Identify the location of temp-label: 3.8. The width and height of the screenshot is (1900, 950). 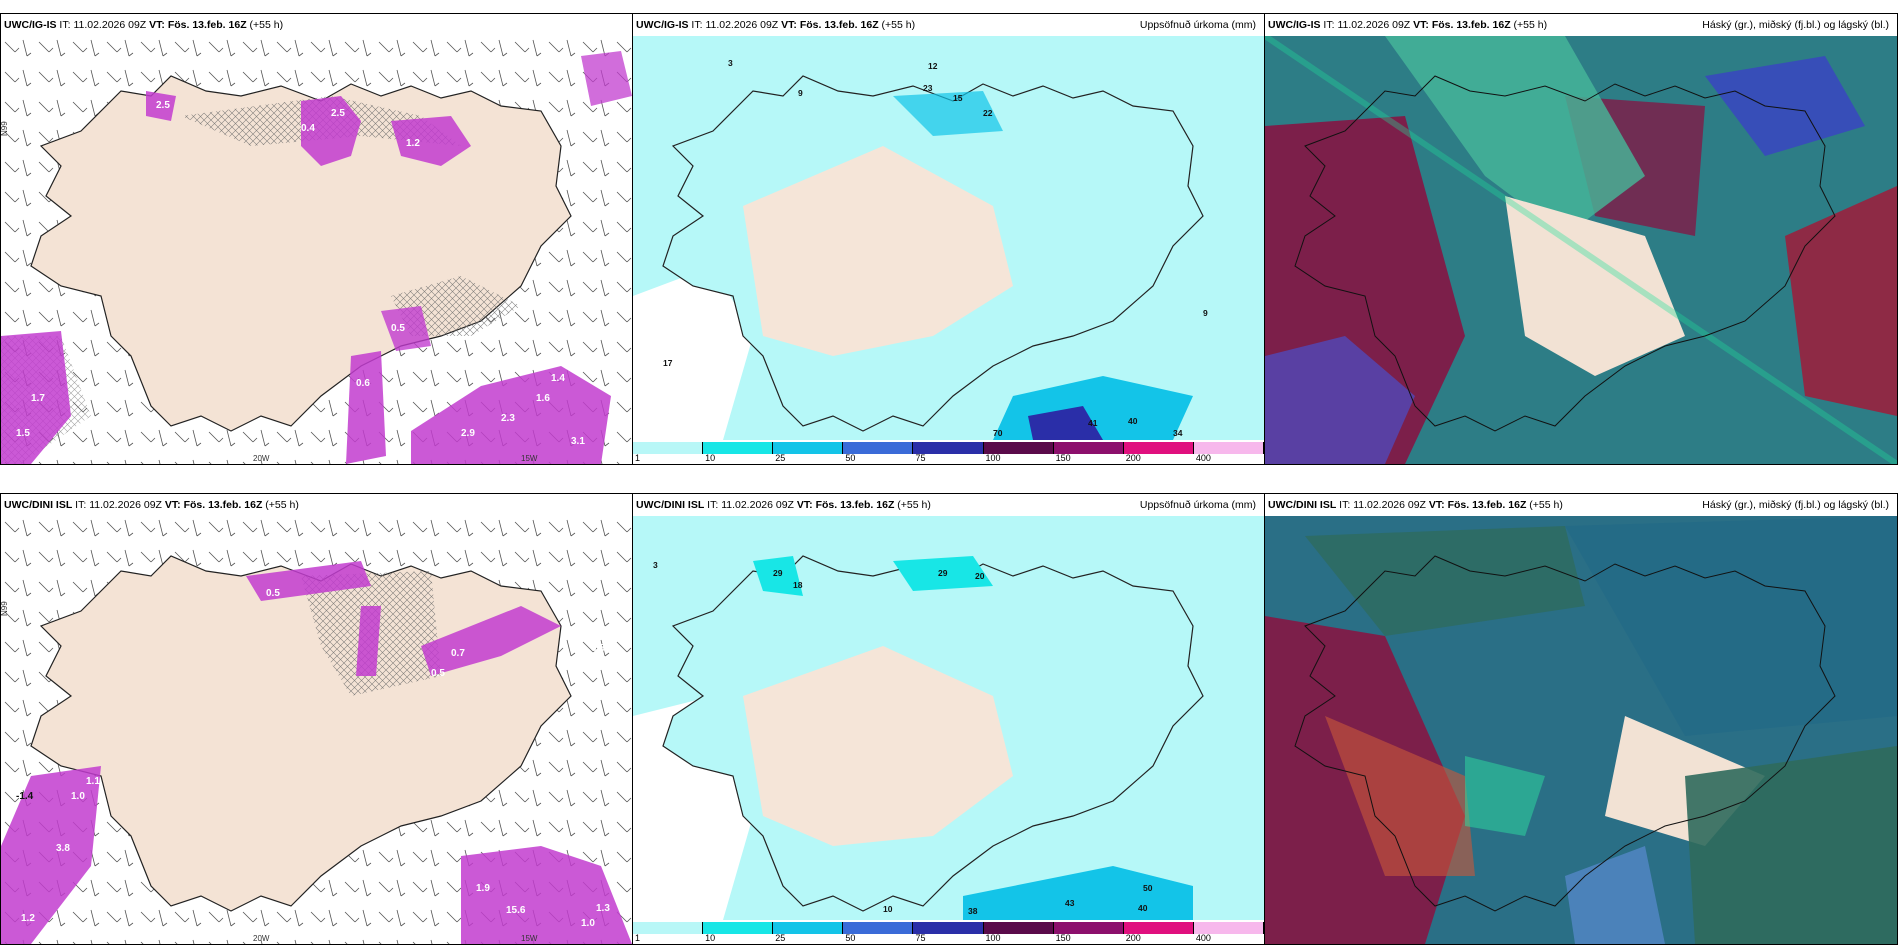
(63, 848).